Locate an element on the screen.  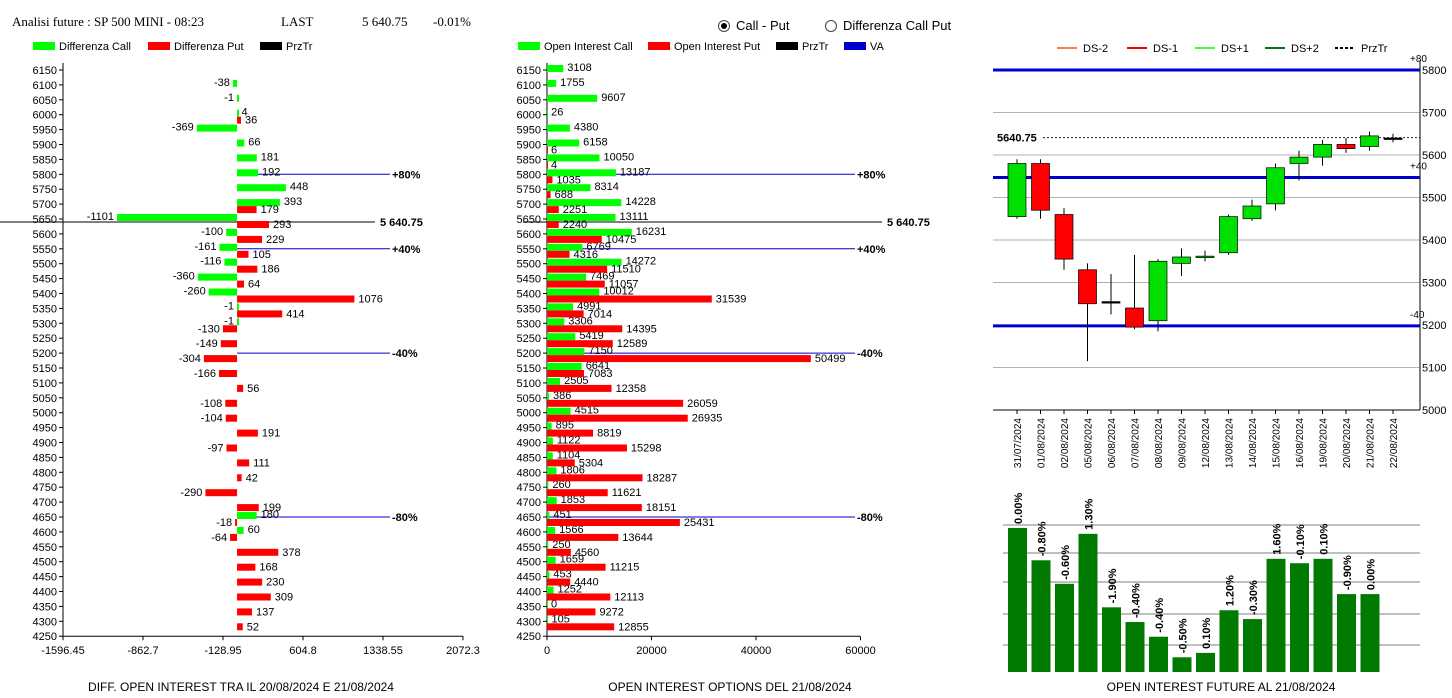
y-tick-label: 5500 is located at coordinates (45, 265).